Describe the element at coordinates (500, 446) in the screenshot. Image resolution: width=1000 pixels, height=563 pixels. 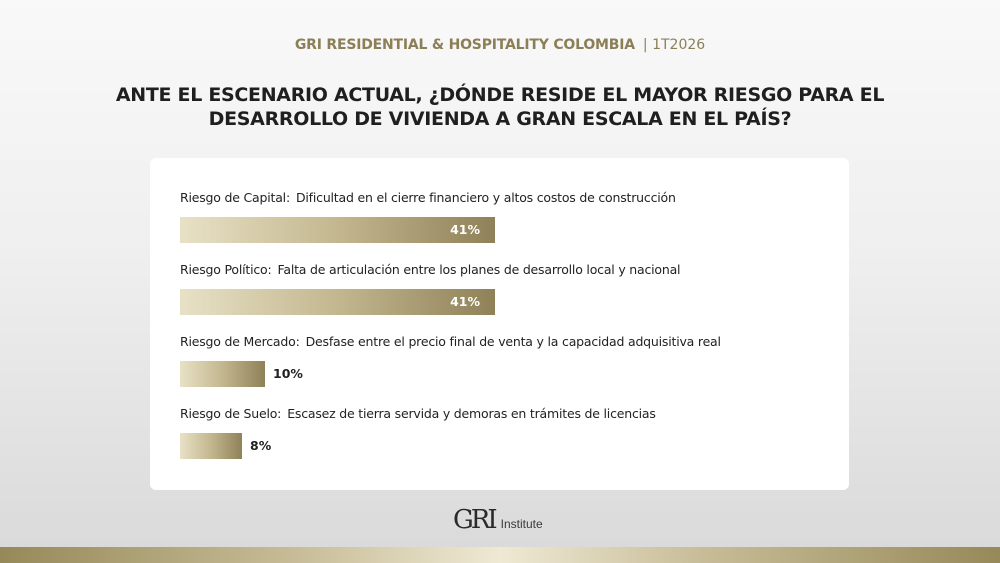
I see `bar-row: 8%` at that location.